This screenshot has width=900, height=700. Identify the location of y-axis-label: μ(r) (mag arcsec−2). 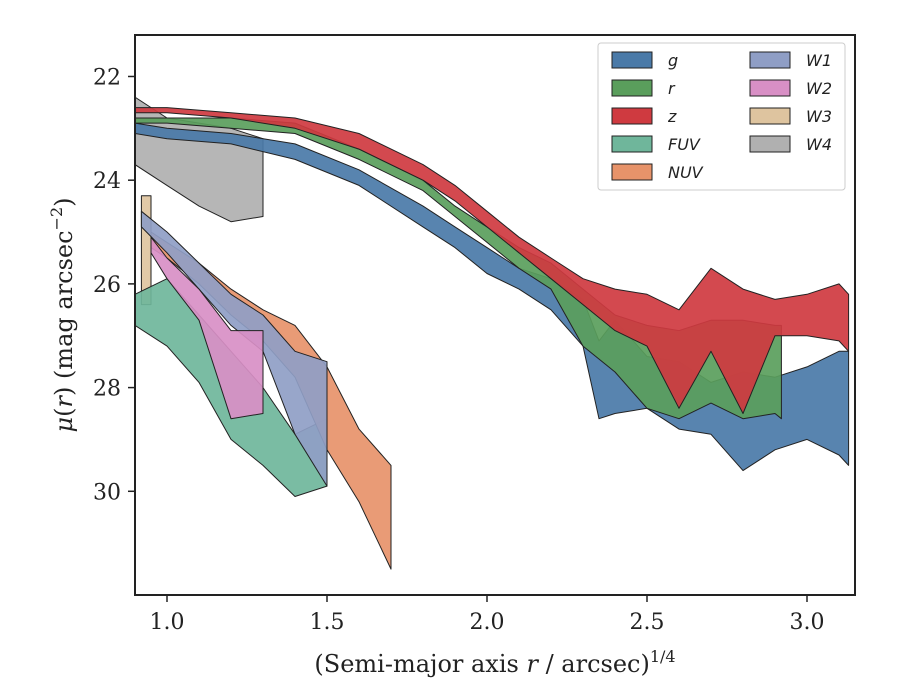
(62, 314).